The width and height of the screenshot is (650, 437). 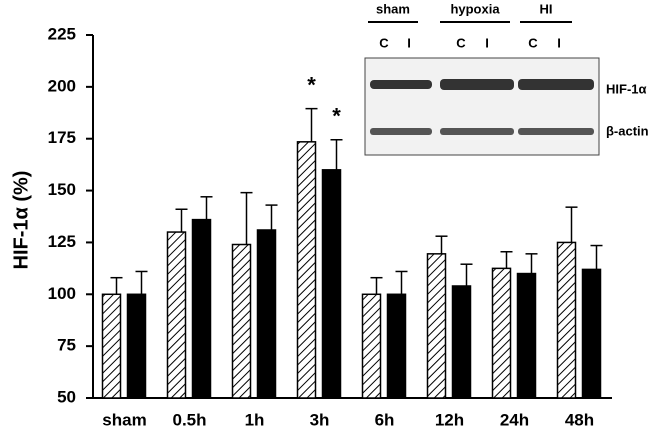 What do you see at coordinates (62, 33) in the screenshot?
I see `y-tick-label: 225` at bounding box center [62, 33].